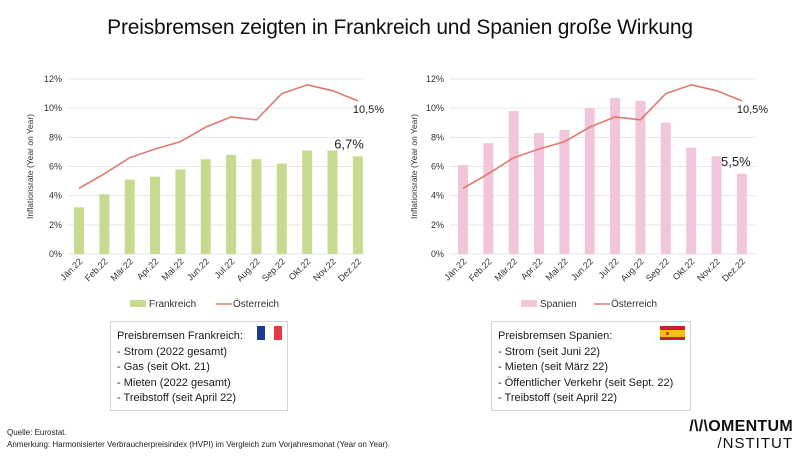 The width and height of the screenshot is (800, 459). What do you see at coordinates (37, 432) in the screenshot?
I see `source-note: Quelle: Eurostat.` at bounding box center [37, 432].